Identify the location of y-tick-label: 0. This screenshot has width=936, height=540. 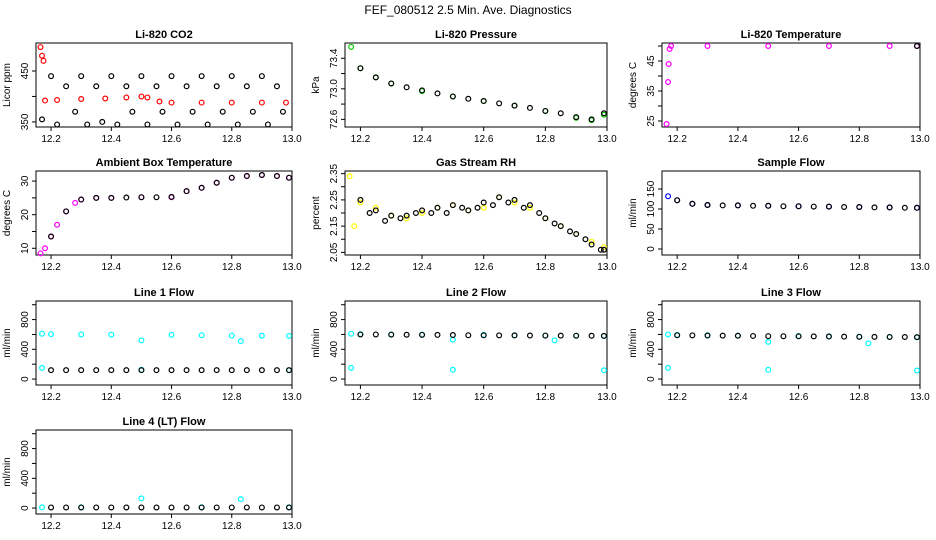
(651, 379).